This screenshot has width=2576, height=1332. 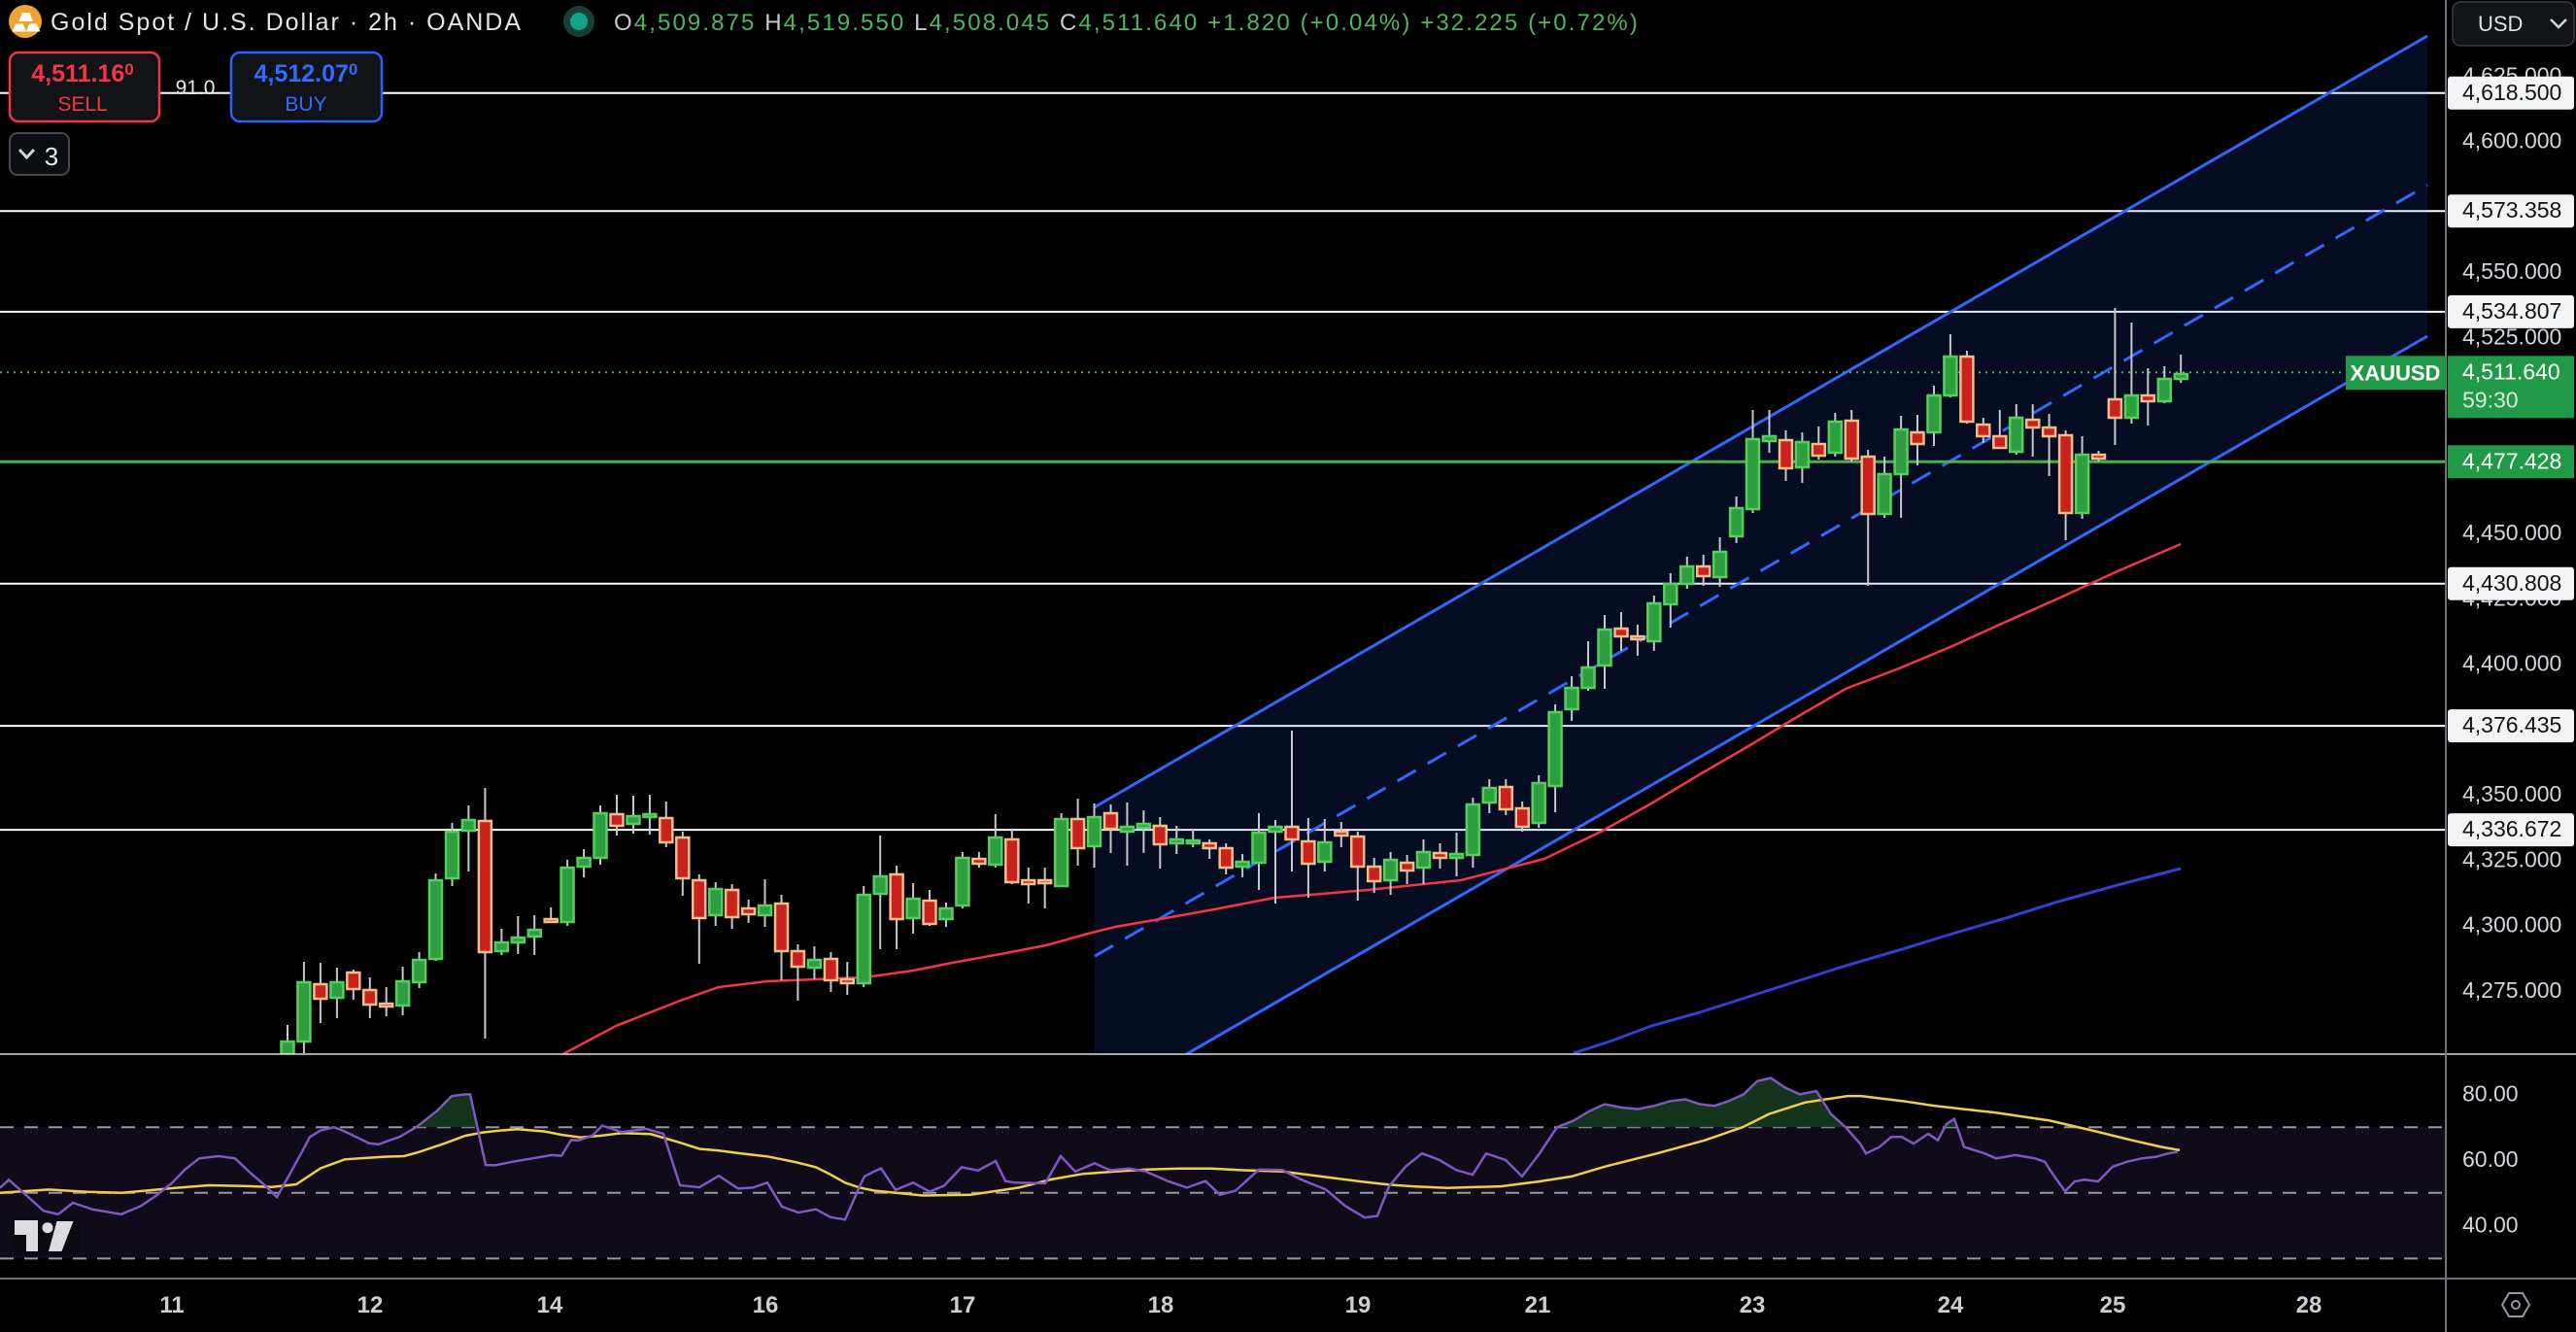 What do you see at coordinates (51, 156) in the screenshot?
I see `svg-text: 3` at bounding box center [51, 156].